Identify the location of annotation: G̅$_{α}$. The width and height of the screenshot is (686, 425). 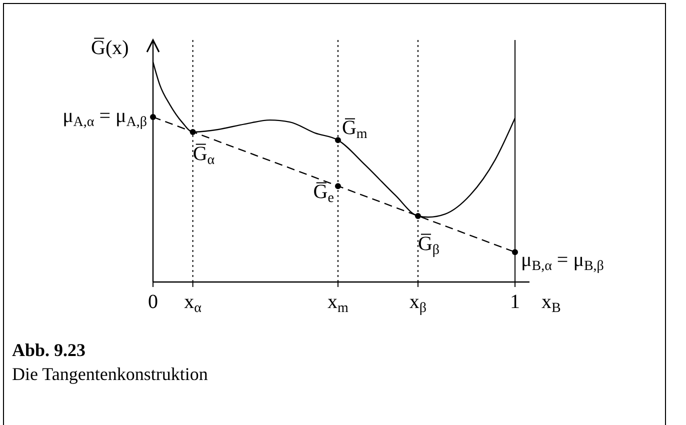
(204, 155).